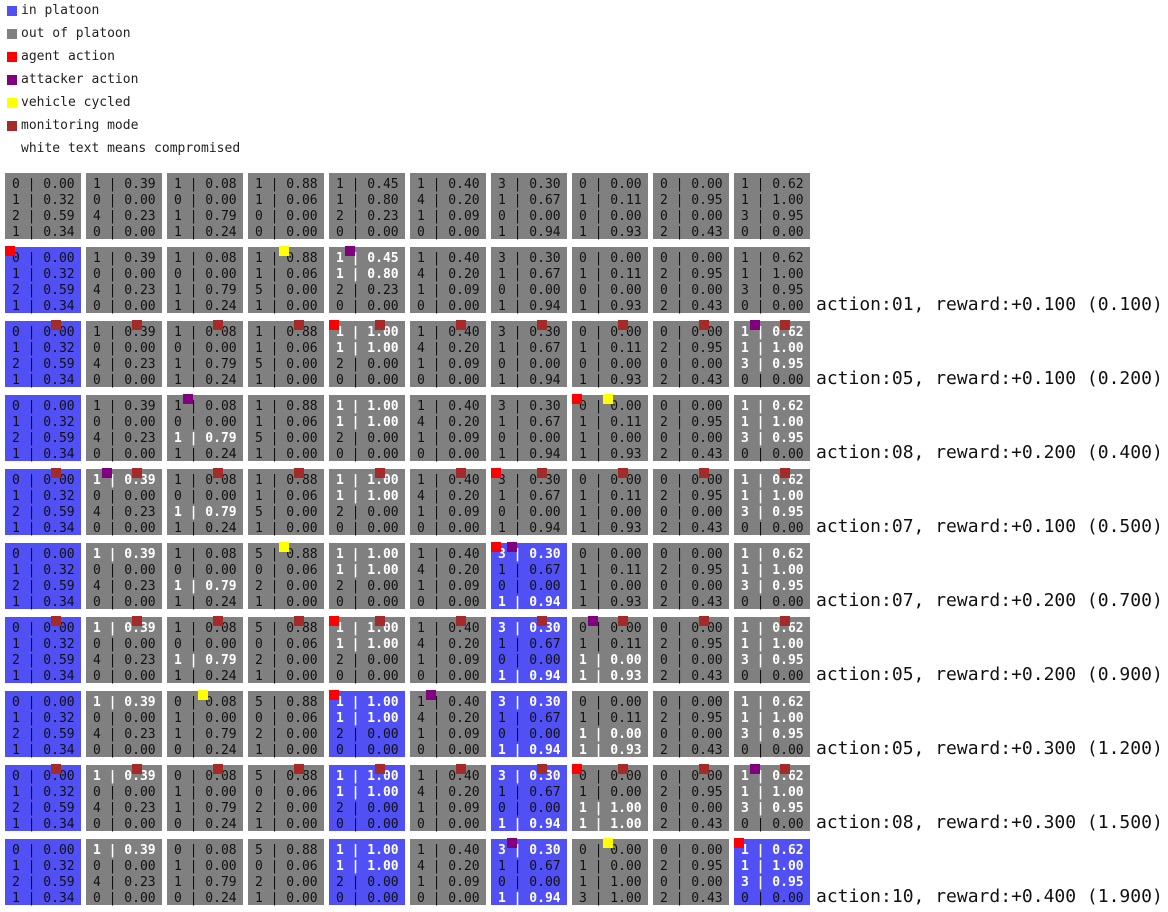  I want to click on vehicle-cell: 1 | 0.08 0 | 0.00 1 | 0.79 1 | 0.24, so click(205, 502).